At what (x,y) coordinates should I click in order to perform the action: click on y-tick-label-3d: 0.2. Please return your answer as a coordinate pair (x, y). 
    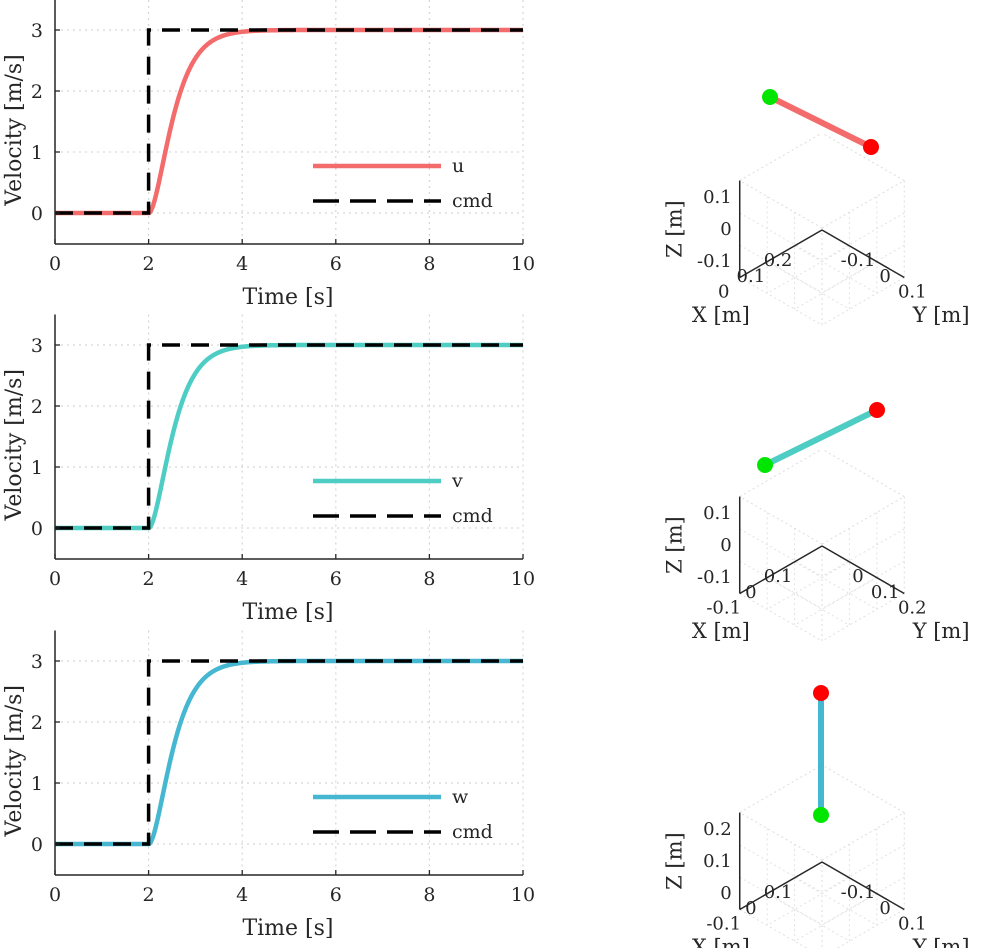
    Looking at the image, I should click on (912, 607).